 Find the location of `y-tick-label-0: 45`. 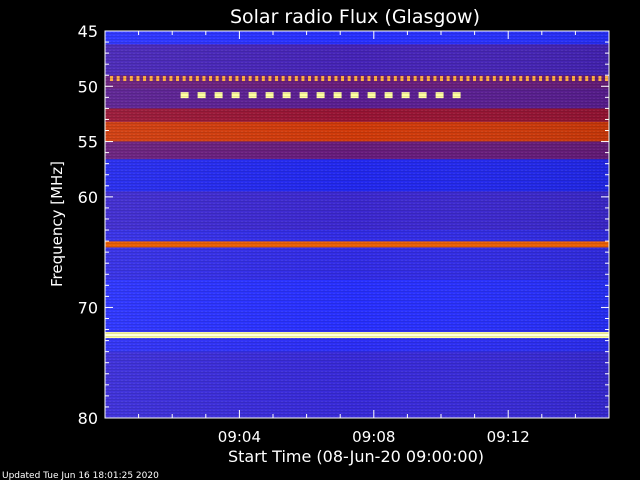

y-tick-label-0: 45 is located at coordinates (88, 31).